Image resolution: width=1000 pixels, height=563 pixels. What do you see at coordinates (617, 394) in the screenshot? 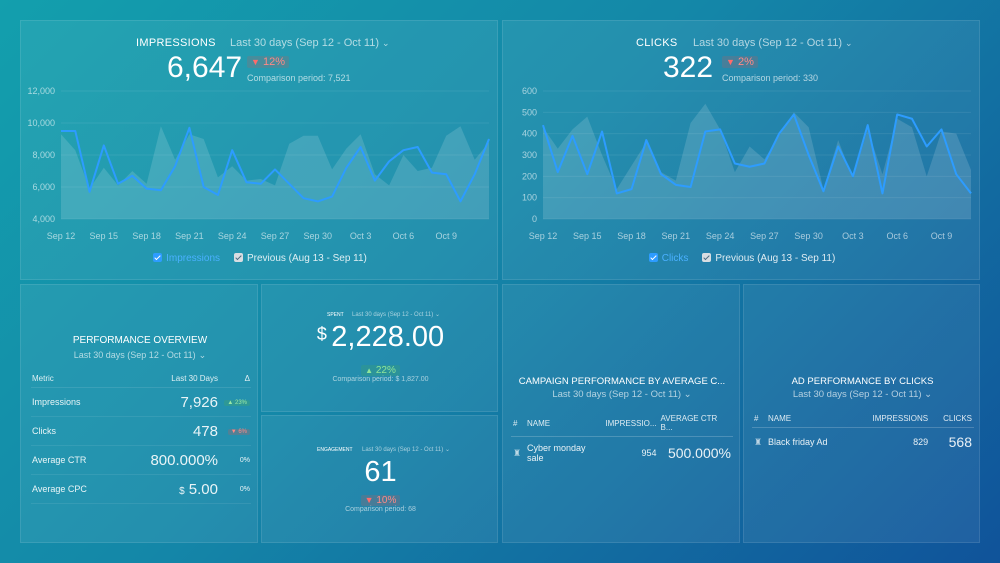
I see `campaign-range-label: Last 30 days (Sep 12 - Oct 11)` at bounding box center [617, 394].